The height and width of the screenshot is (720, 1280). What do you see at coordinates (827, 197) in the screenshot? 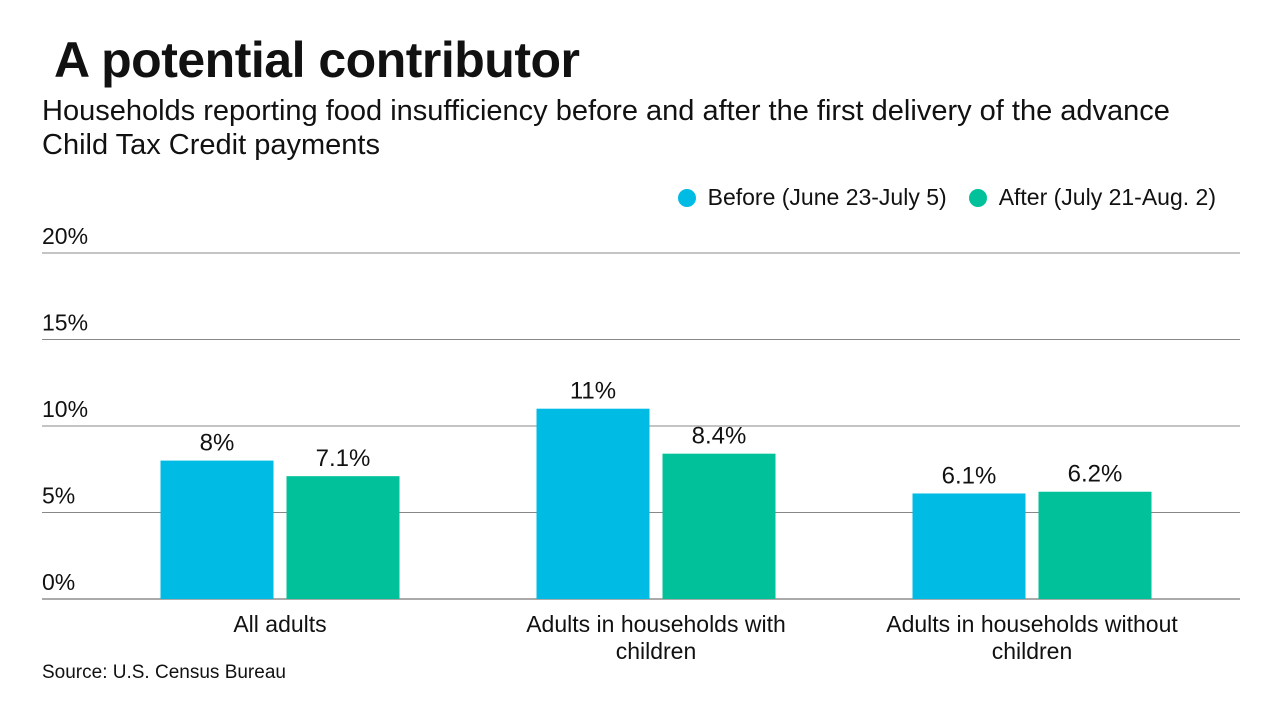
I see `legend-label-before: Before (June 23-July 5)` at bounding box center [827, 197].